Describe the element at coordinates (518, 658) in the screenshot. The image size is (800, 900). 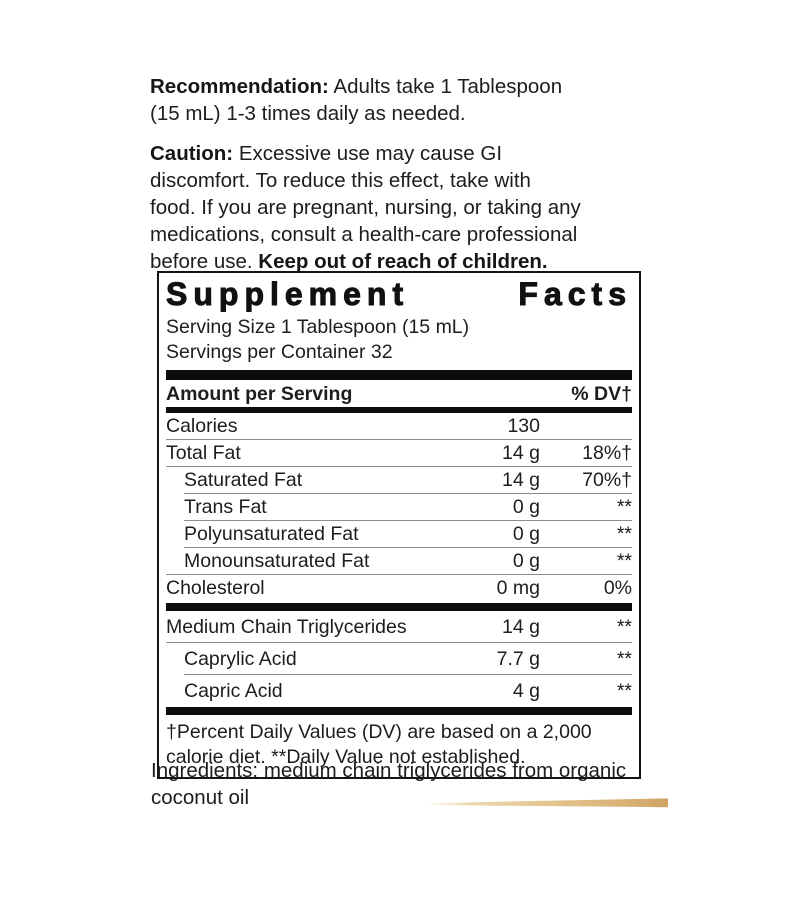
I see `nutrient-amount: 7.7 g` at that location.